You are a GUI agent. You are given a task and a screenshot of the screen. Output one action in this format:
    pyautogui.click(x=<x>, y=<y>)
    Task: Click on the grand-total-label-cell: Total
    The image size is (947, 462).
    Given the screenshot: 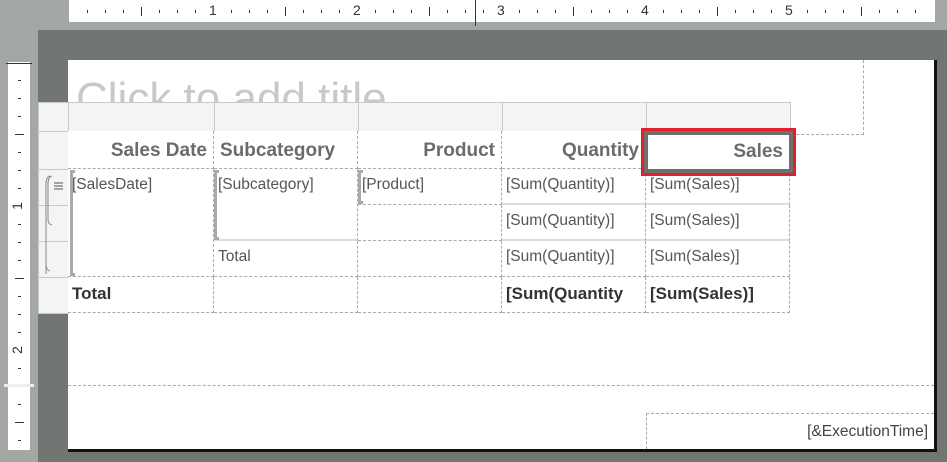 What is the action you would take?
    pyautogui.click(x=141, y=295)
    